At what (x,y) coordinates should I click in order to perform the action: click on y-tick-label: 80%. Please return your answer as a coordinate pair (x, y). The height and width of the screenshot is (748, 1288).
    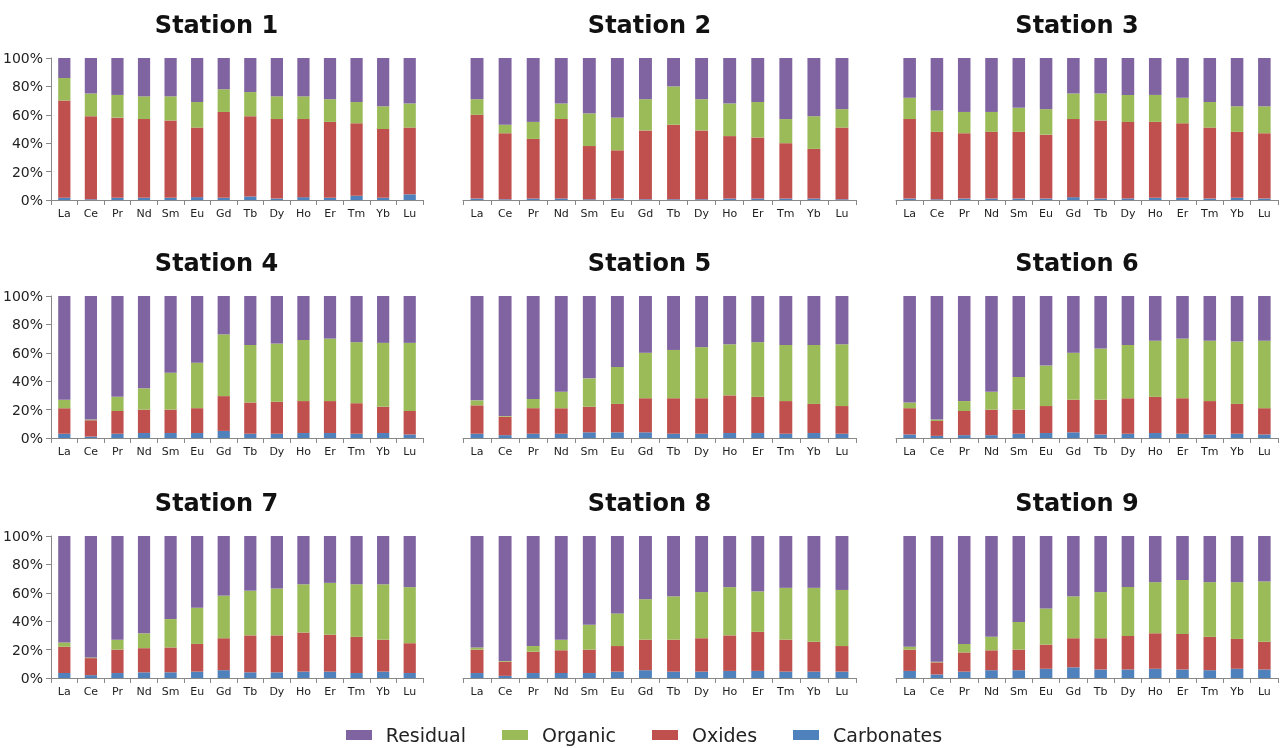
    Looking at the image, I should click on (27, 564).